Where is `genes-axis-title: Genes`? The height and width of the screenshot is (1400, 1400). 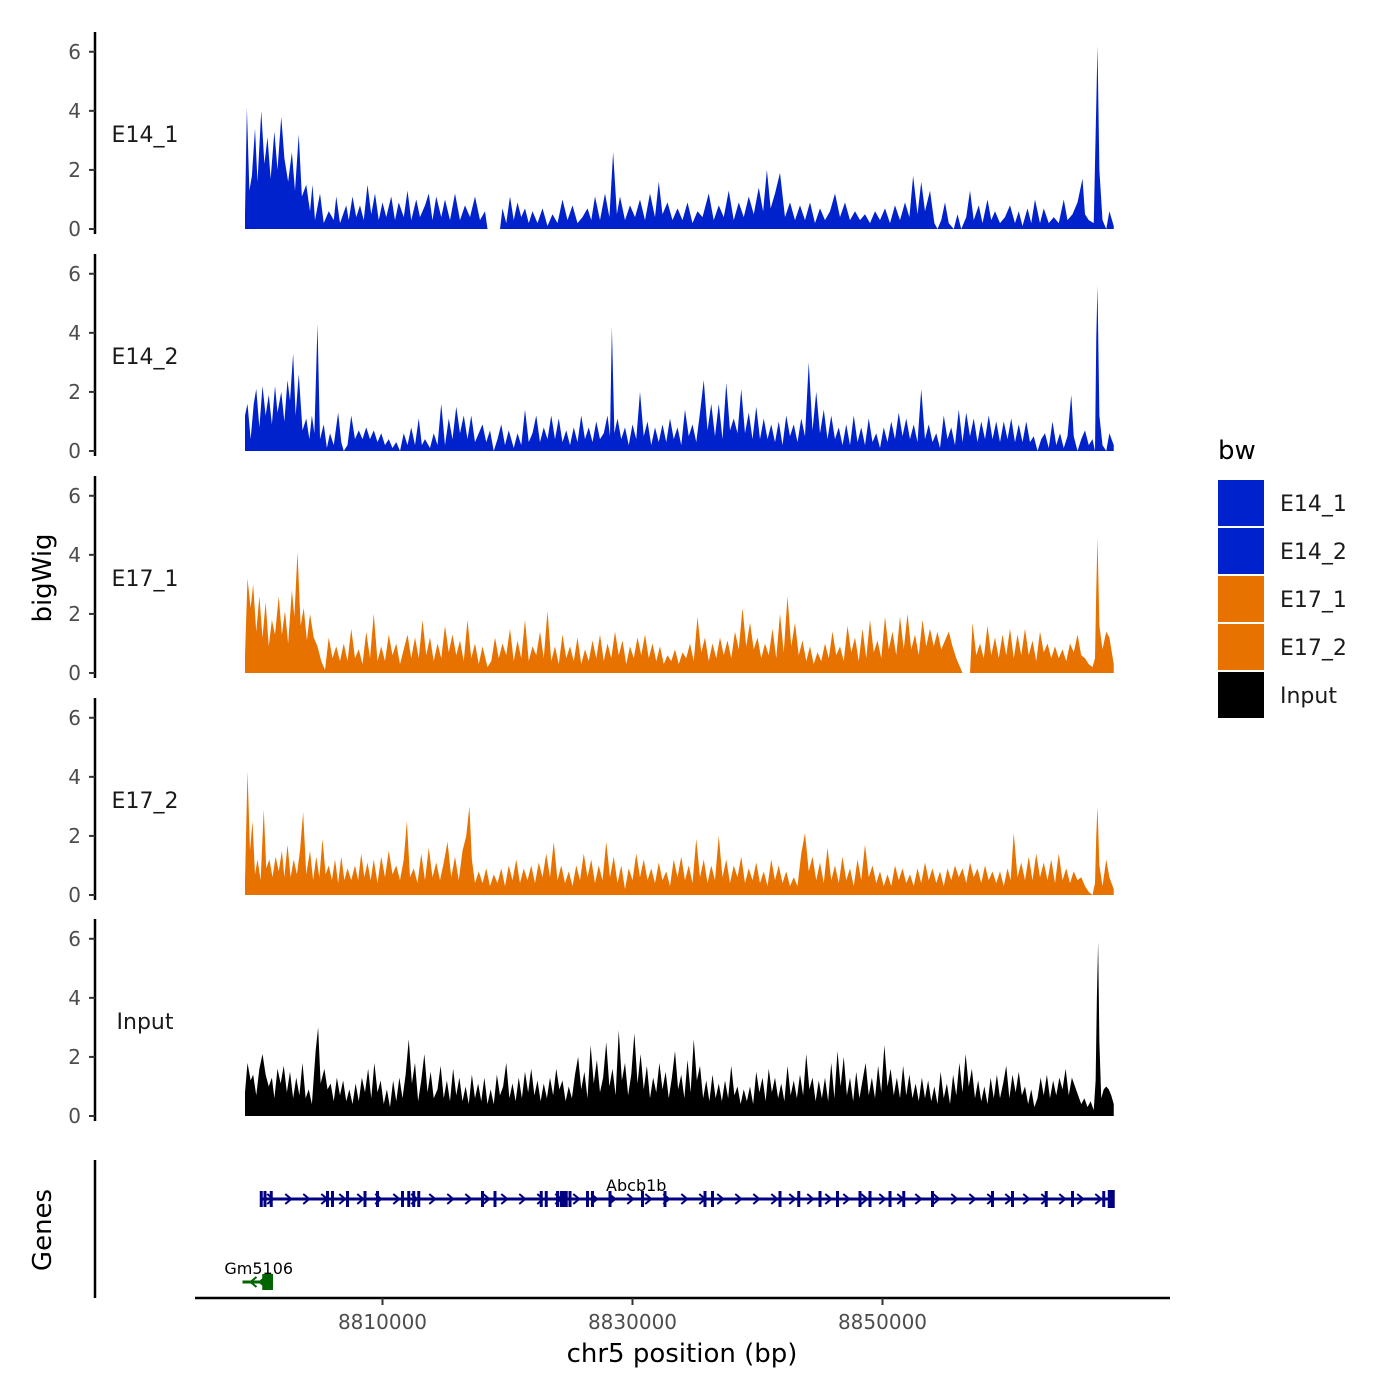
genes-axis-title: Genes is located at coordinates (43, 1230).